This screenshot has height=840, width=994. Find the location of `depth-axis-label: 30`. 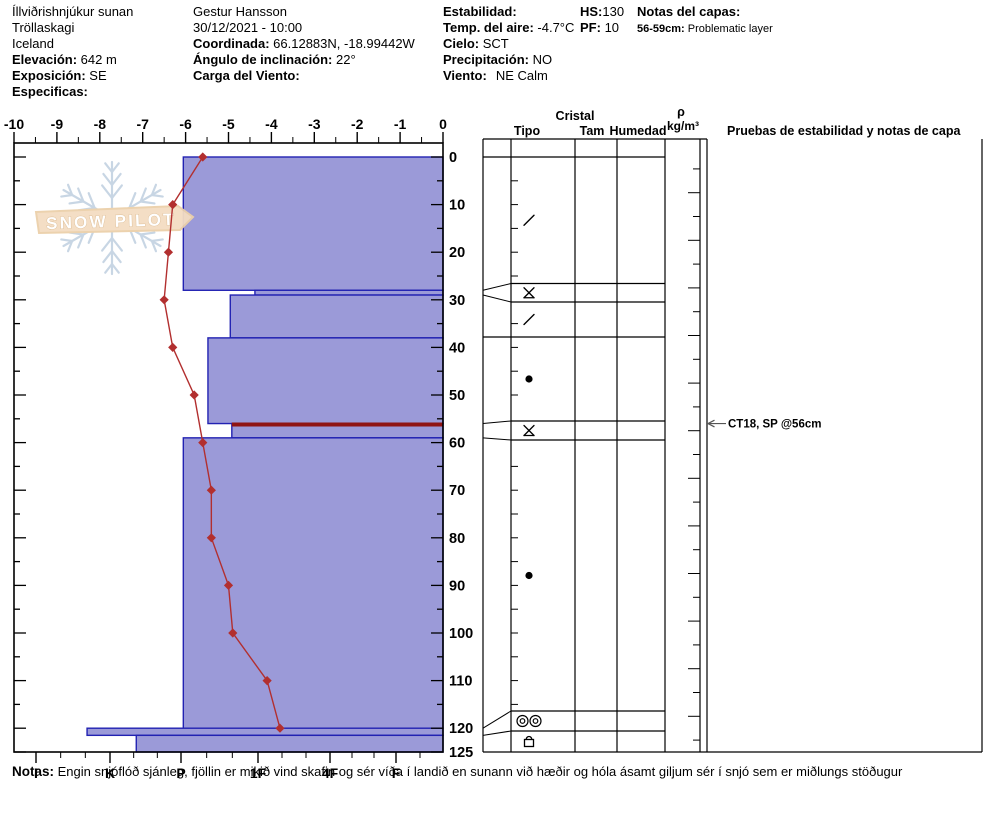

depth-axis-label: 30 is located at coordinates (457, 301).